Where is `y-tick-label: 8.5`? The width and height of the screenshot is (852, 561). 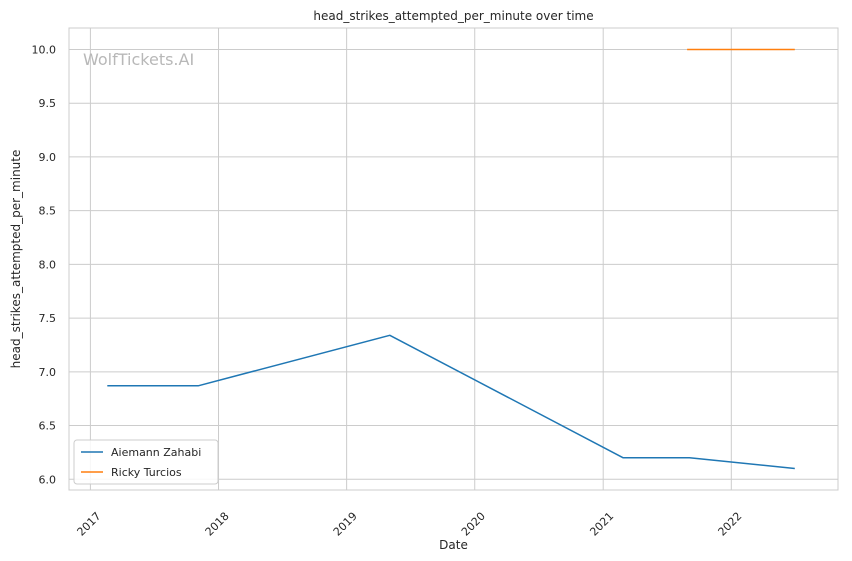
y-tick-label: 8.5 is located at coordinates (48, 211).